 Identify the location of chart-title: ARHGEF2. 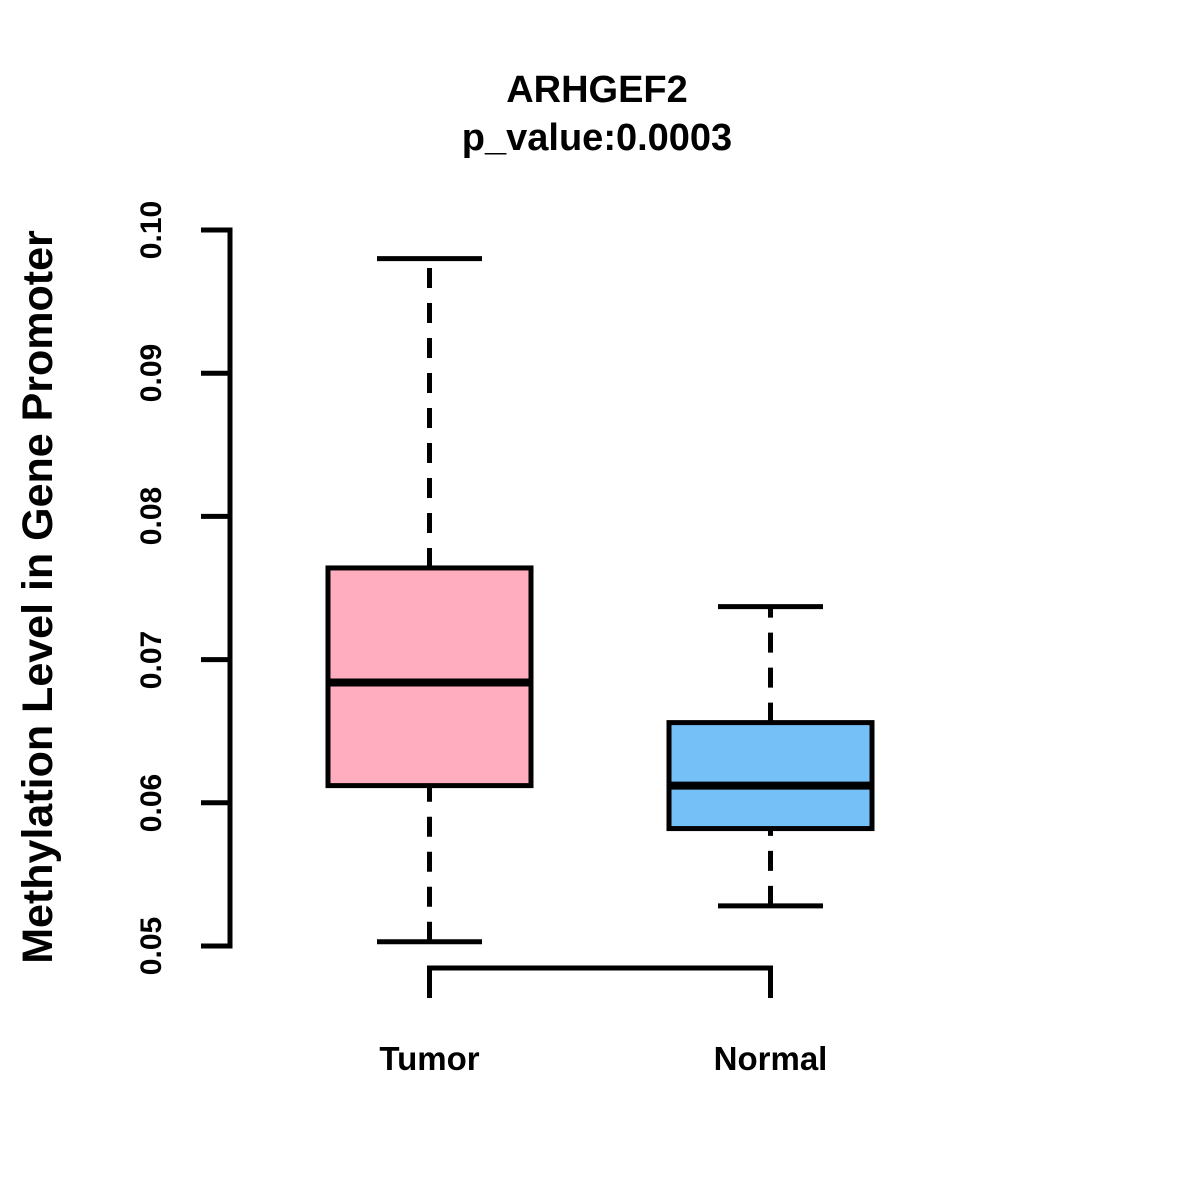
(597, 90).